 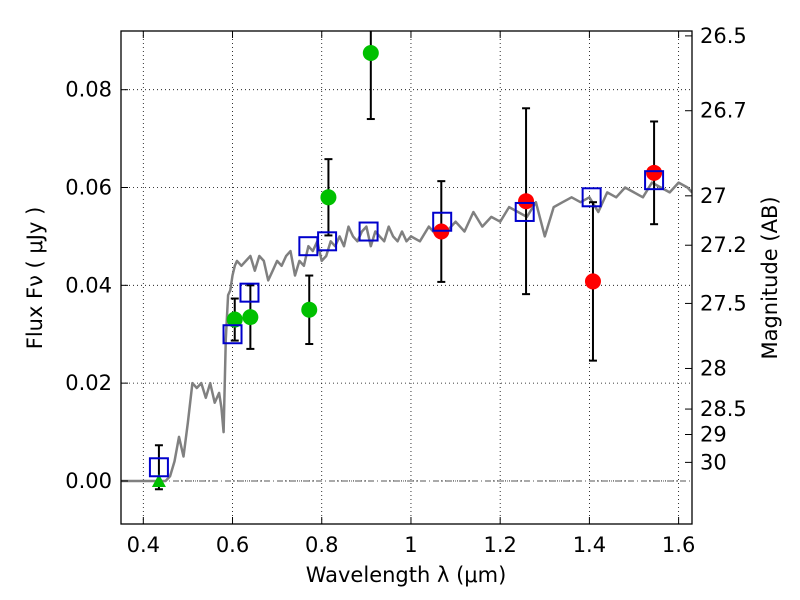 What do you see at coordinates (158, 480) in the screenshot?
I see `upper-limit-marker` at bounding box center [158, 480].